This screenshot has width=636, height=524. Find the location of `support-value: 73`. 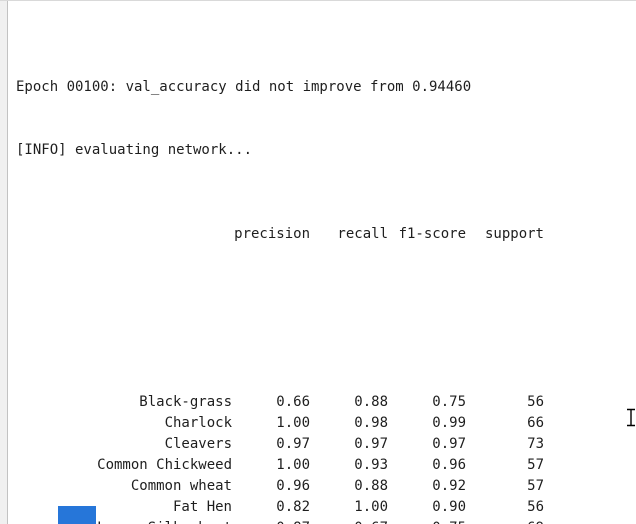

support-value: 73 is located at coordinates (535, 444).